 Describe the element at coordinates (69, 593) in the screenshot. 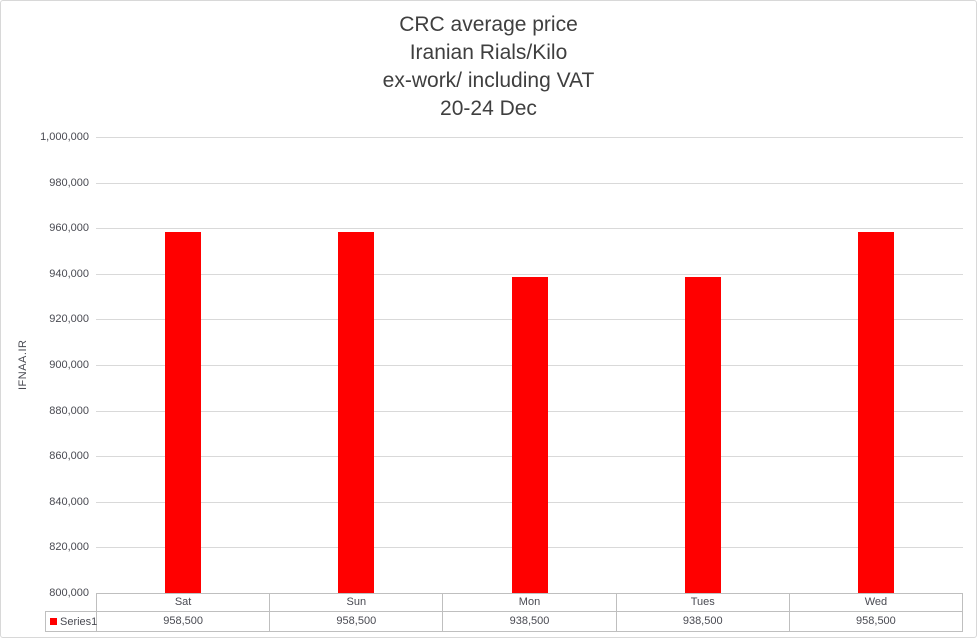

I see `y-tick-label: 800,000` at that location.